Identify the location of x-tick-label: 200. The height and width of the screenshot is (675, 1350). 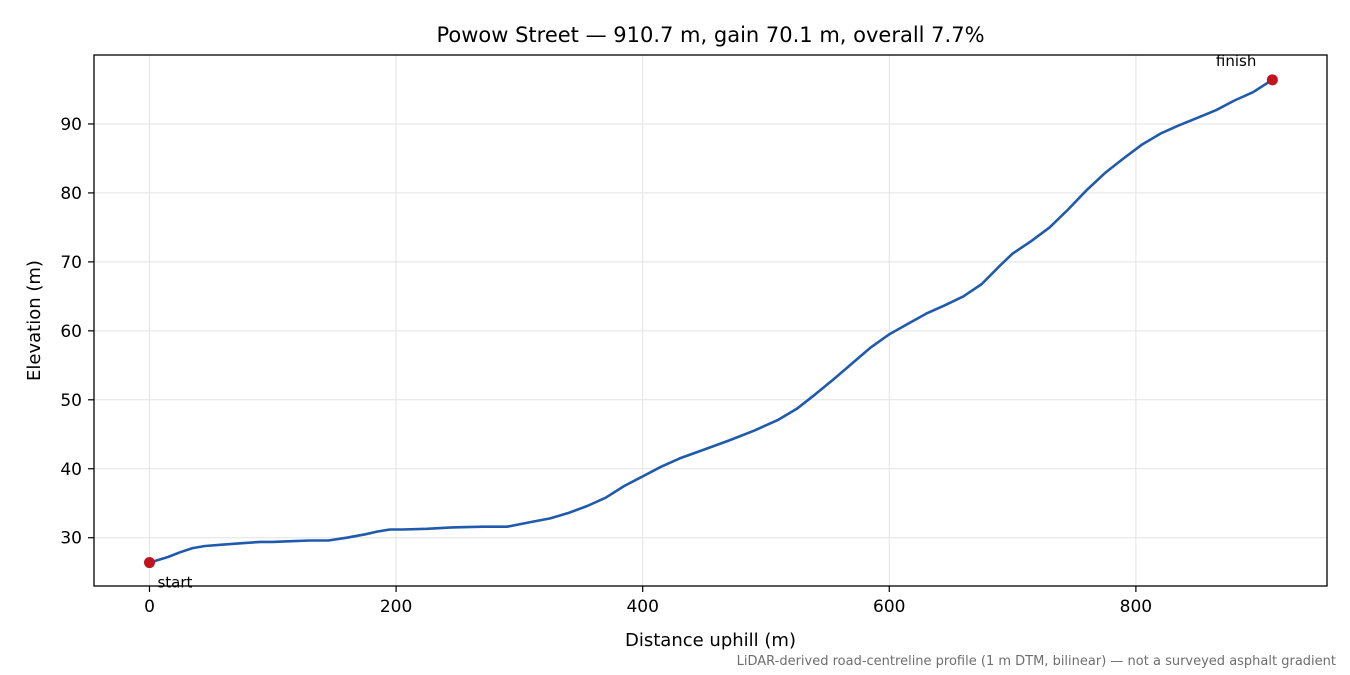
(396, 607).